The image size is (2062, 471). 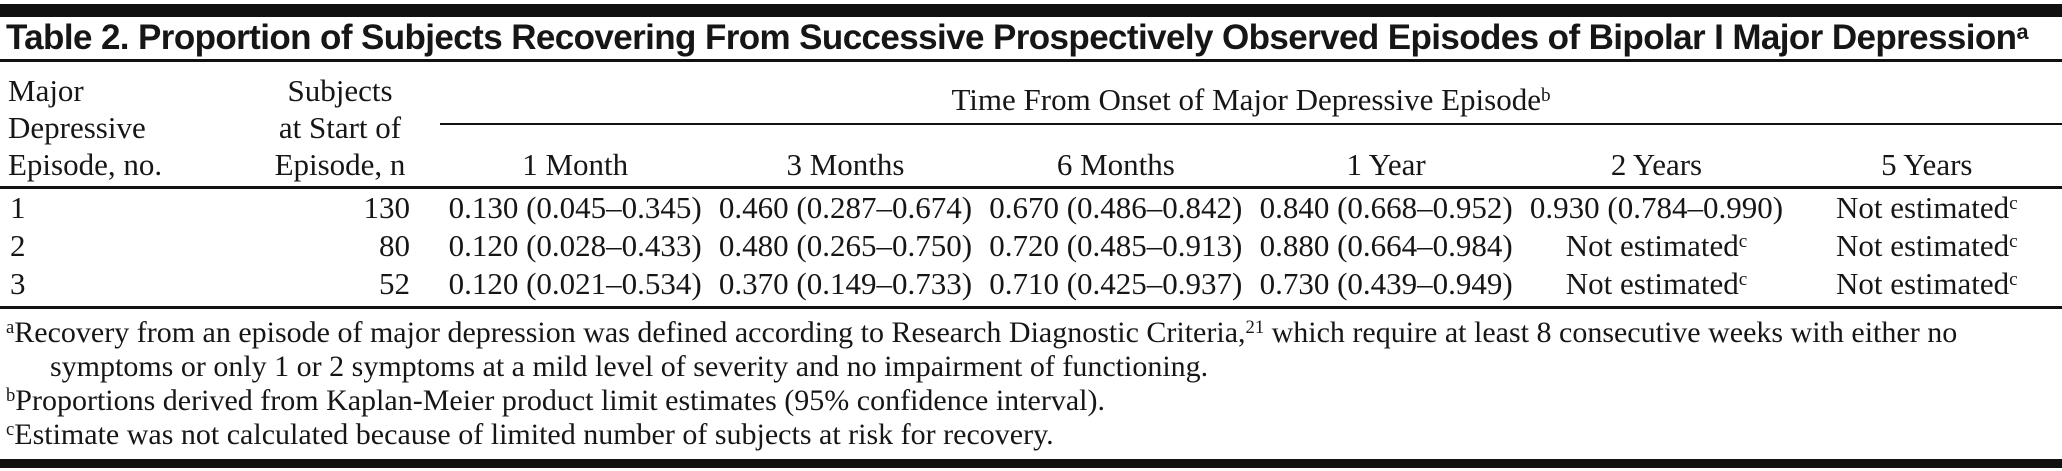 I want to click on proportion-value: 0.130 (0.045–0.345), so click(x=575, y=207).